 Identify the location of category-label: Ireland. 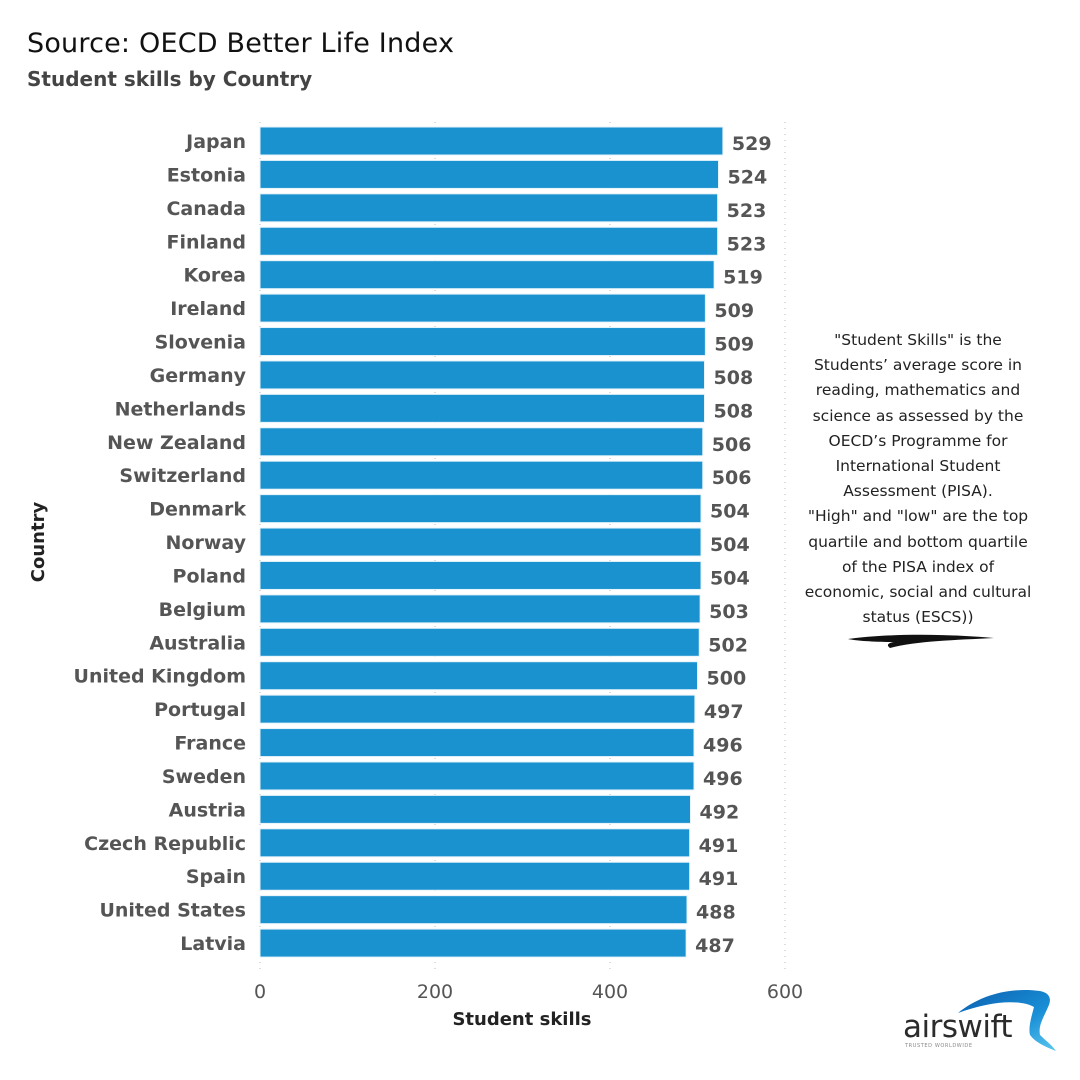
(208, 309).